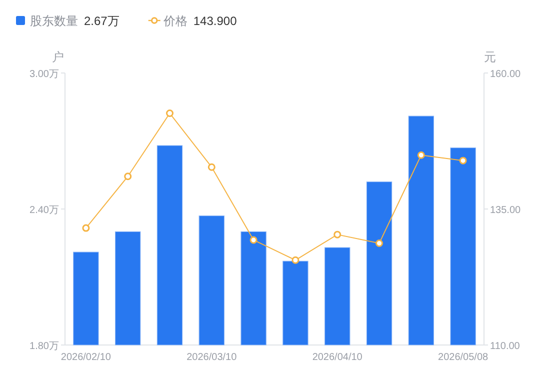 This screenshot has height=381, width=550. Describe the element at coordinates (490, 57) in the screenshot. I see `y2-axis-title: 元` at that location.